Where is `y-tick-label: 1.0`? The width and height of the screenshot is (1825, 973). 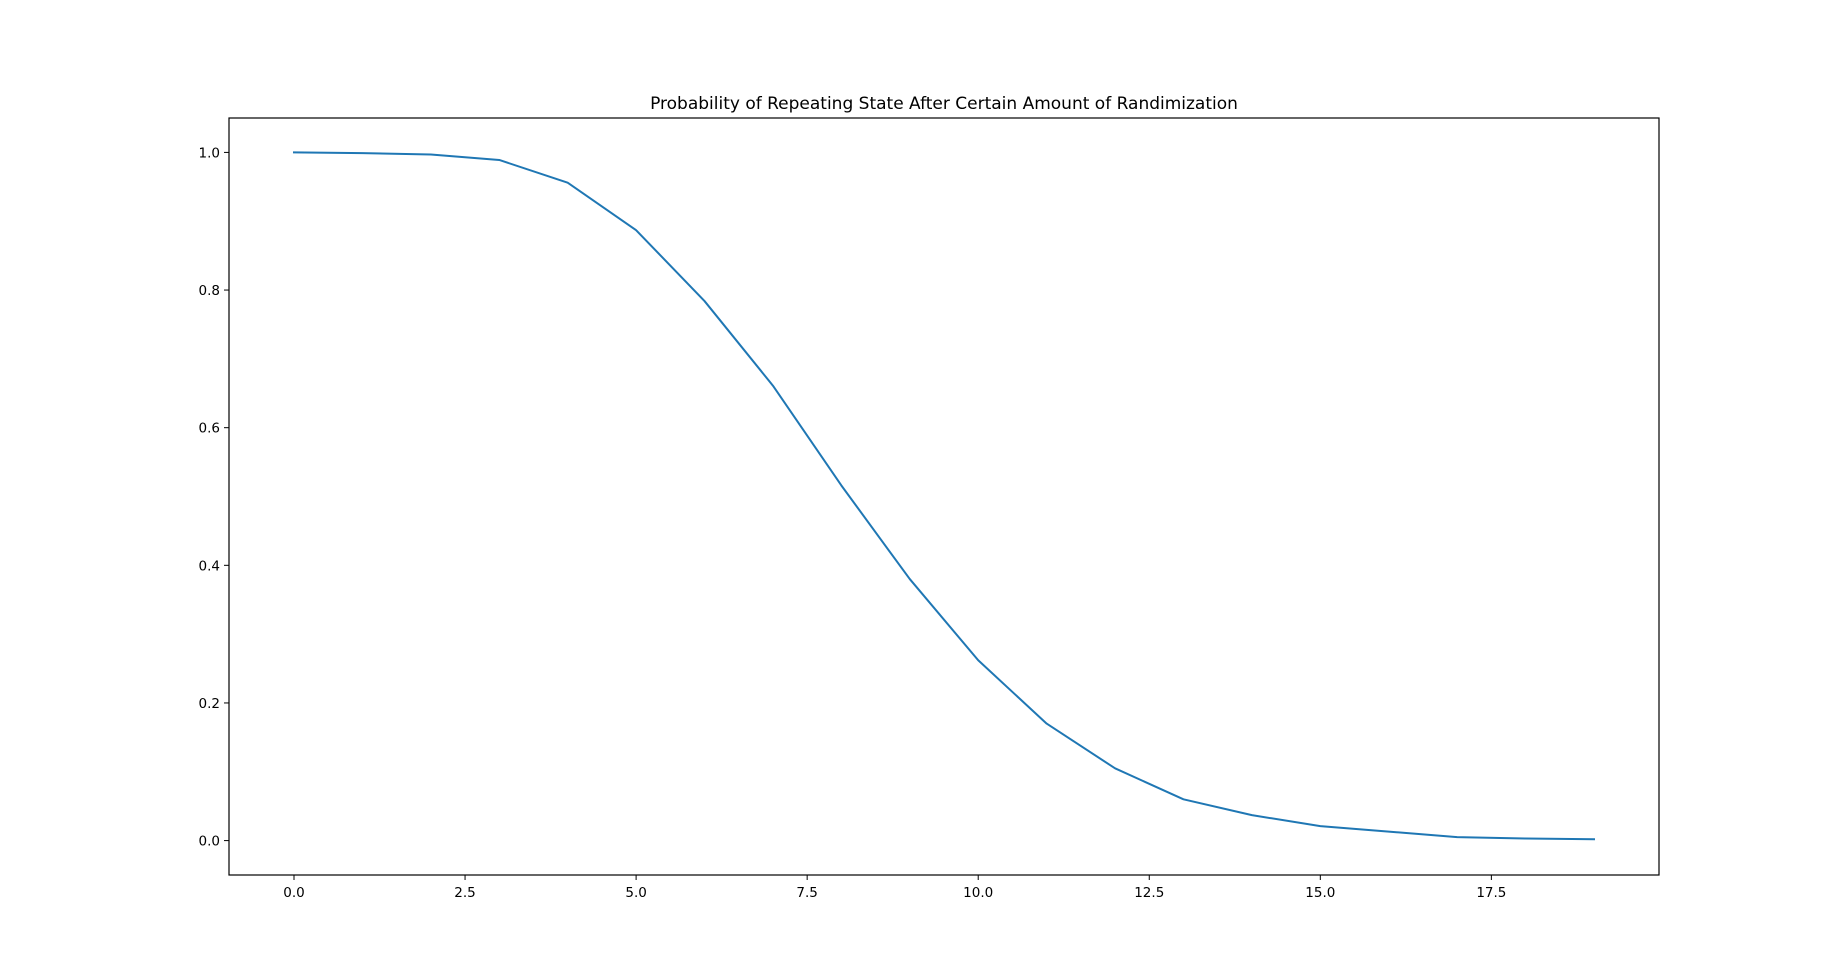 y-tick-label: 1.0 is located at coordinates (209, 153).